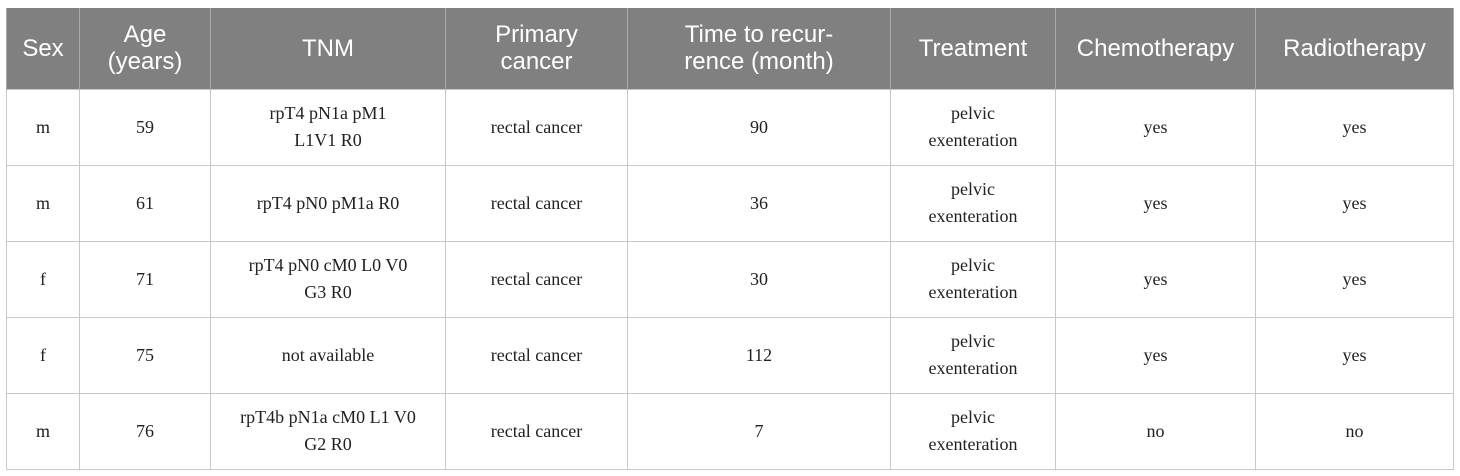 This screenshot has width=1460, height=476. What do you see at coordinates (145, 355) in the screenshot?
I see `cell-age: 75` at bounding box center [145, 355].